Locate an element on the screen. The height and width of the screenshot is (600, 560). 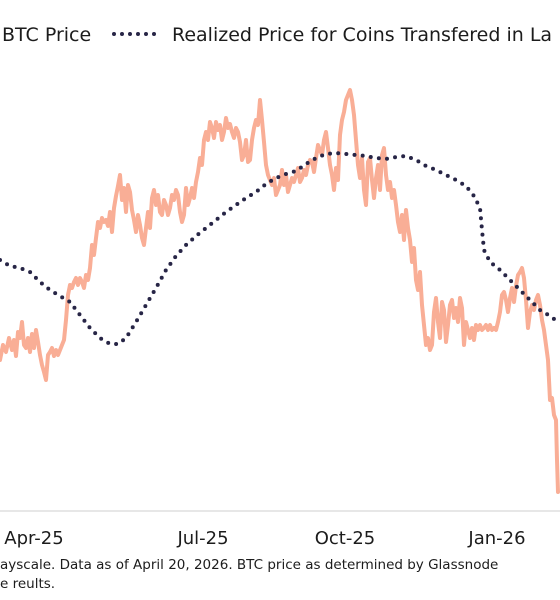
x-tick-label: Oct-25 is located at coordinates (345, 538).